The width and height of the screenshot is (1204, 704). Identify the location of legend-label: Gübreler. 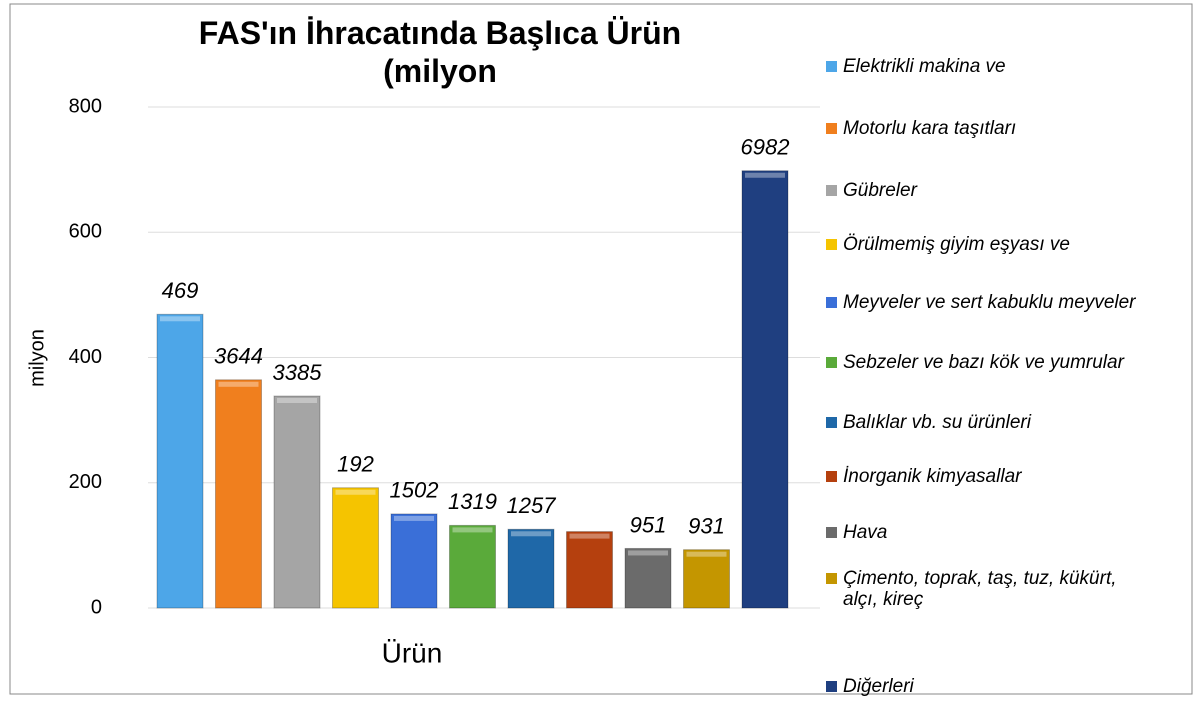
(880, 190).